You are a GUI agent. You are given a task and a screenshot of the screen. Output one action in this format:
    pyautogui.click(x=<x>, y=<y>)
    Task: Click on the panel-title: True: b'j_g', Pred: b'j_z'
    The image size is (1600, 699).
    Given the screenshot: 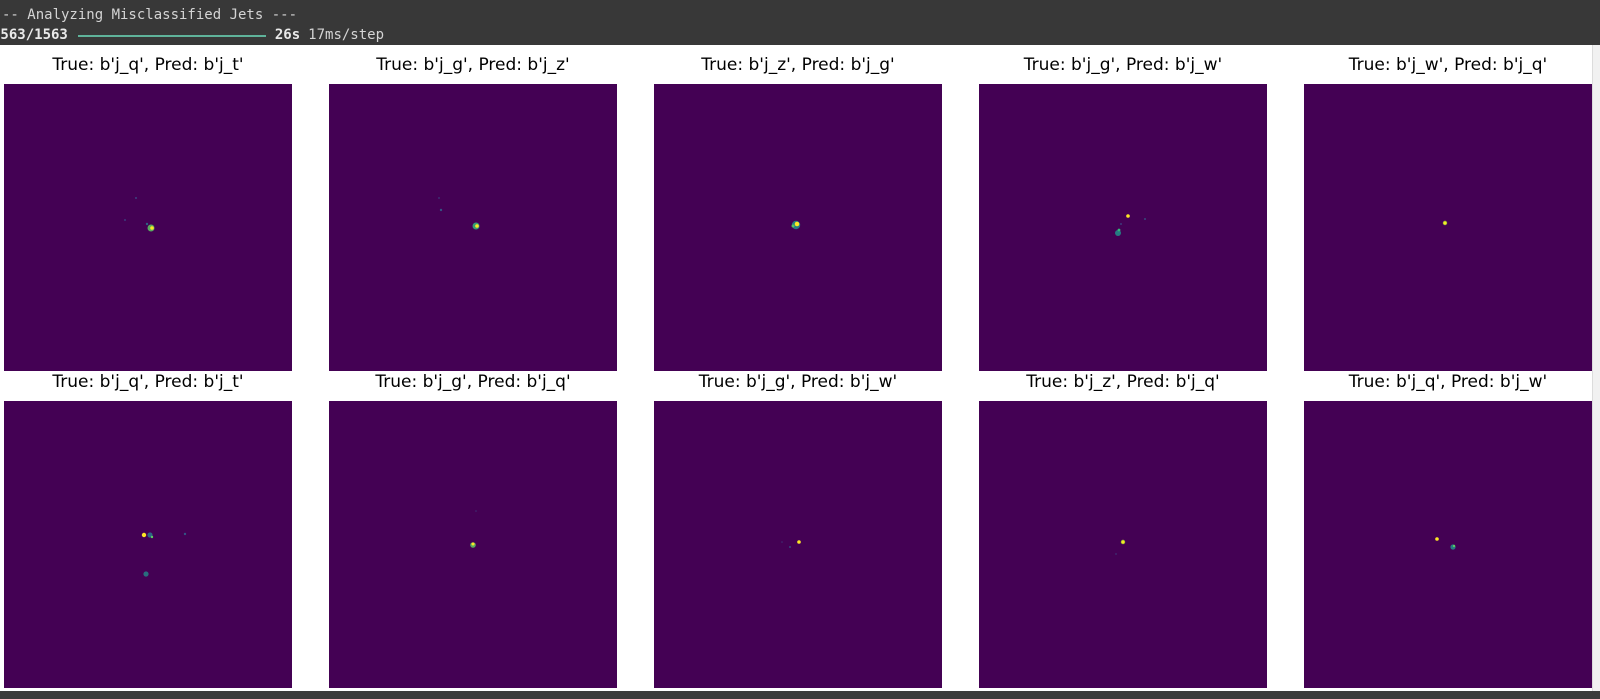 What is the action you would take?
    pyautogui.click(x=473, y=65)
    